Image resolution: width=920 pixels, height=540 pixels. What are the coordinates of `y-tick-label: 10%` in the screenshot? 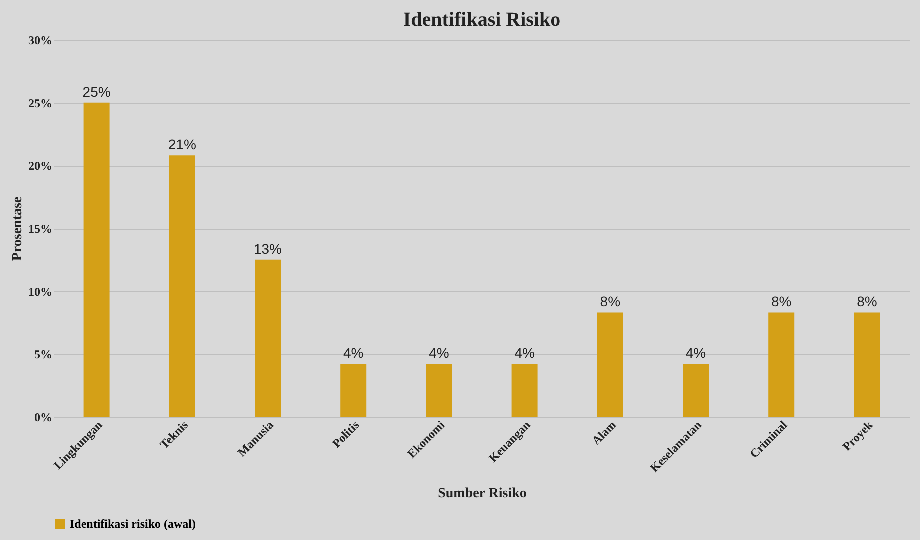 It's located at (40, 291).